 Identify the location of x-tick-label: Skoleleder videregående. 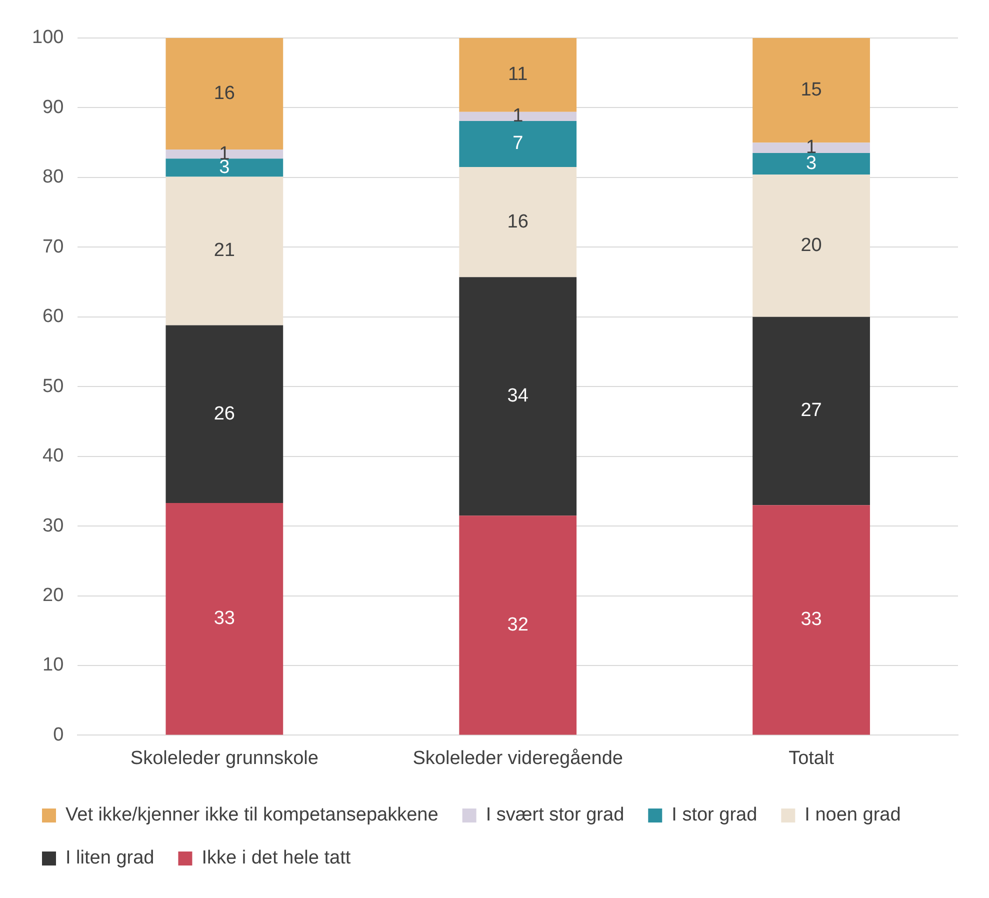
(517, 758).